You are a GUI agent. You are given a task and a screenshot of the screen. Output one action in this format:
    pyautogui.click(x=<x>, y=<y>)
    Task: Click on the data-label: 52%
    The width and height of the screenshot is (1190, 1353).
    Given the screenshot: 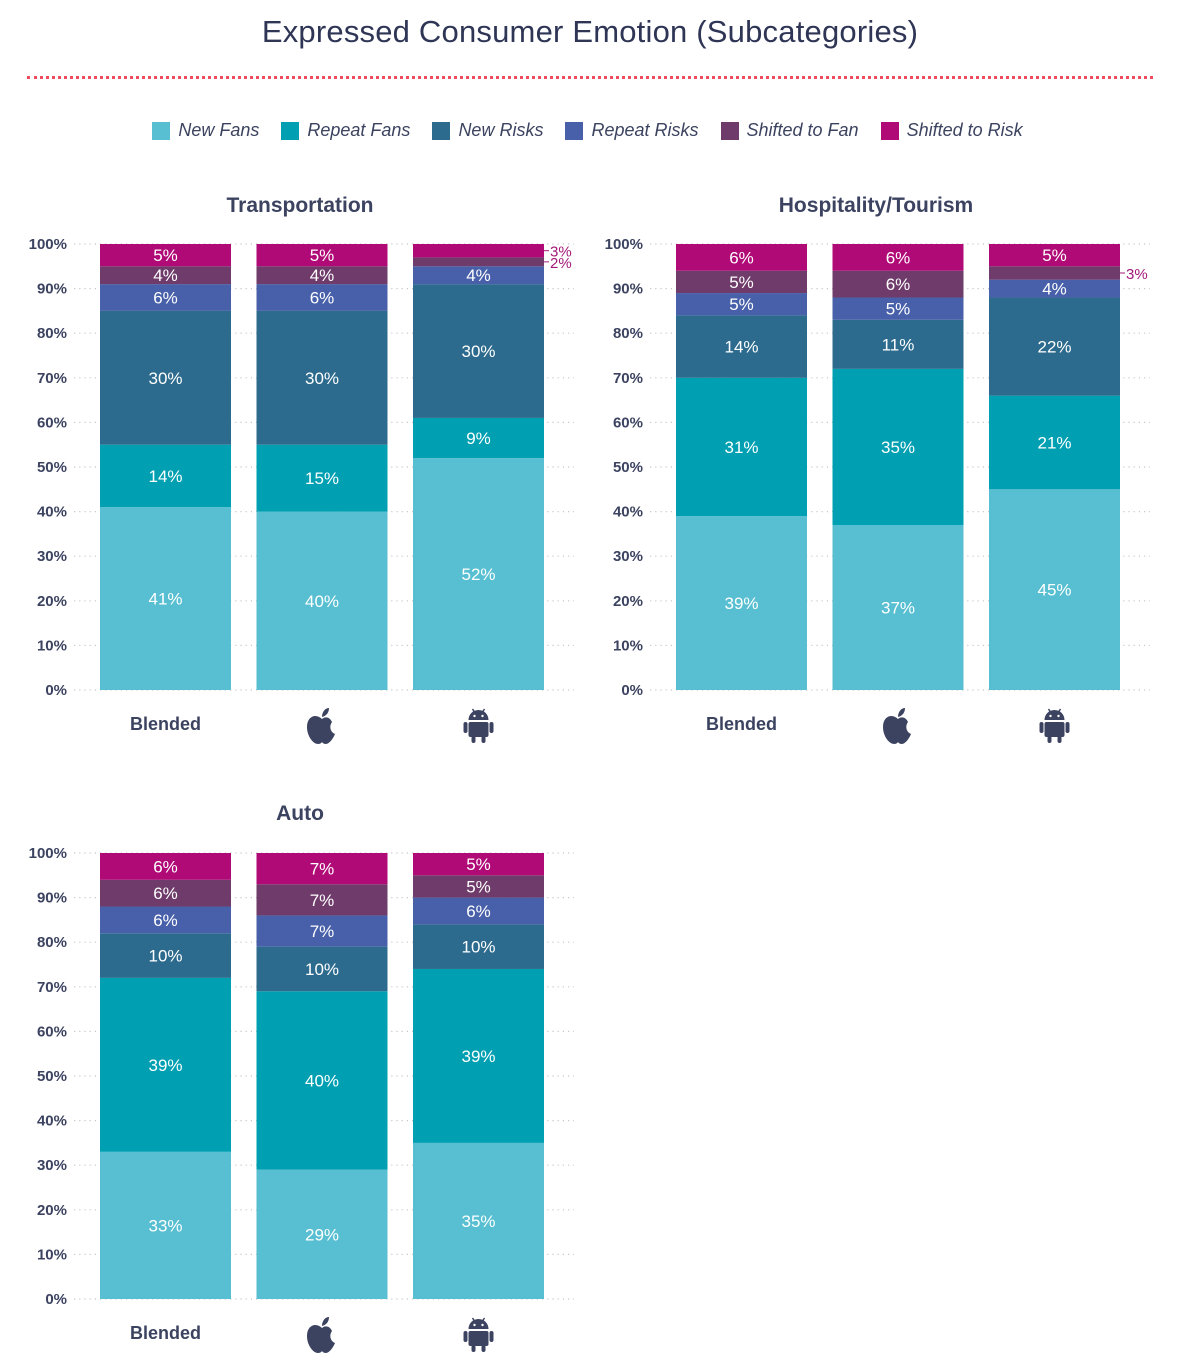 What is the action you would take?
    pyautogui.click(x=478, y=574)
    